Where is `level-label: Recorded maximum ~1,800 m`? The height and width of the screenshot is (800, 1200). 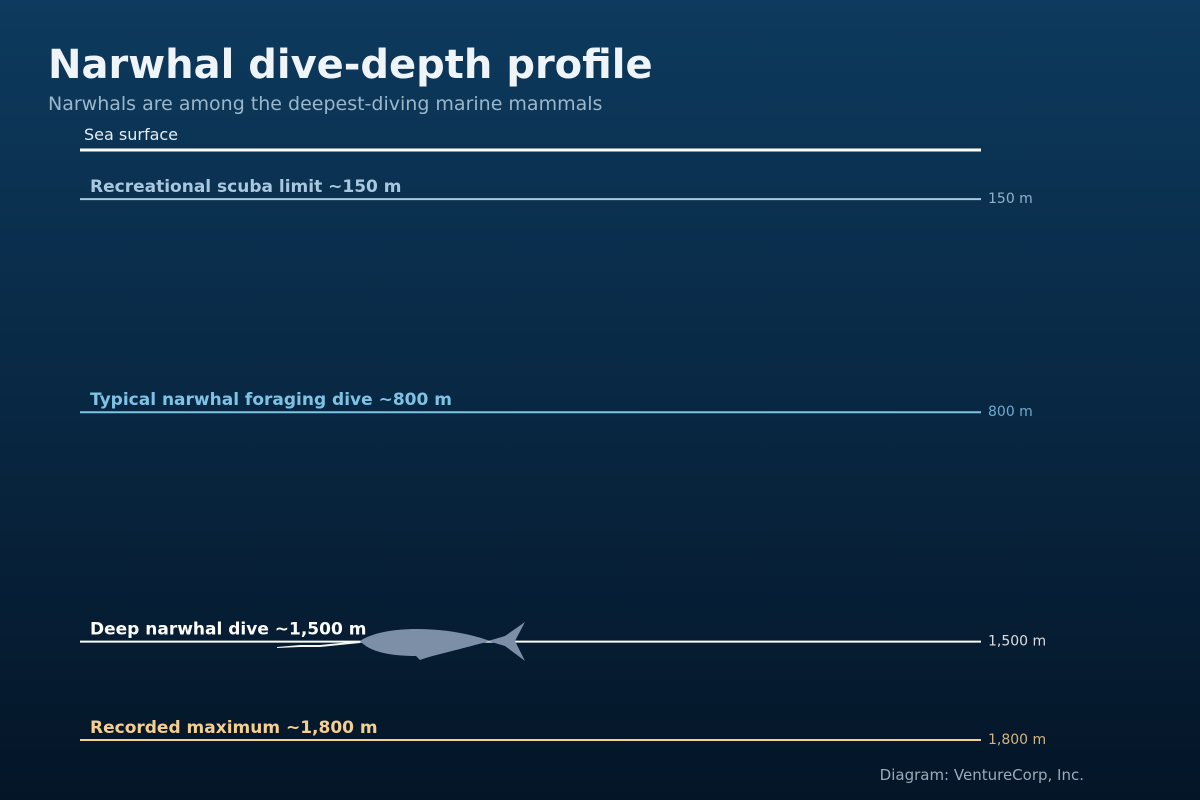 level-label: Recorded maximum ~1,800 m is located at coordinates (234, 728).